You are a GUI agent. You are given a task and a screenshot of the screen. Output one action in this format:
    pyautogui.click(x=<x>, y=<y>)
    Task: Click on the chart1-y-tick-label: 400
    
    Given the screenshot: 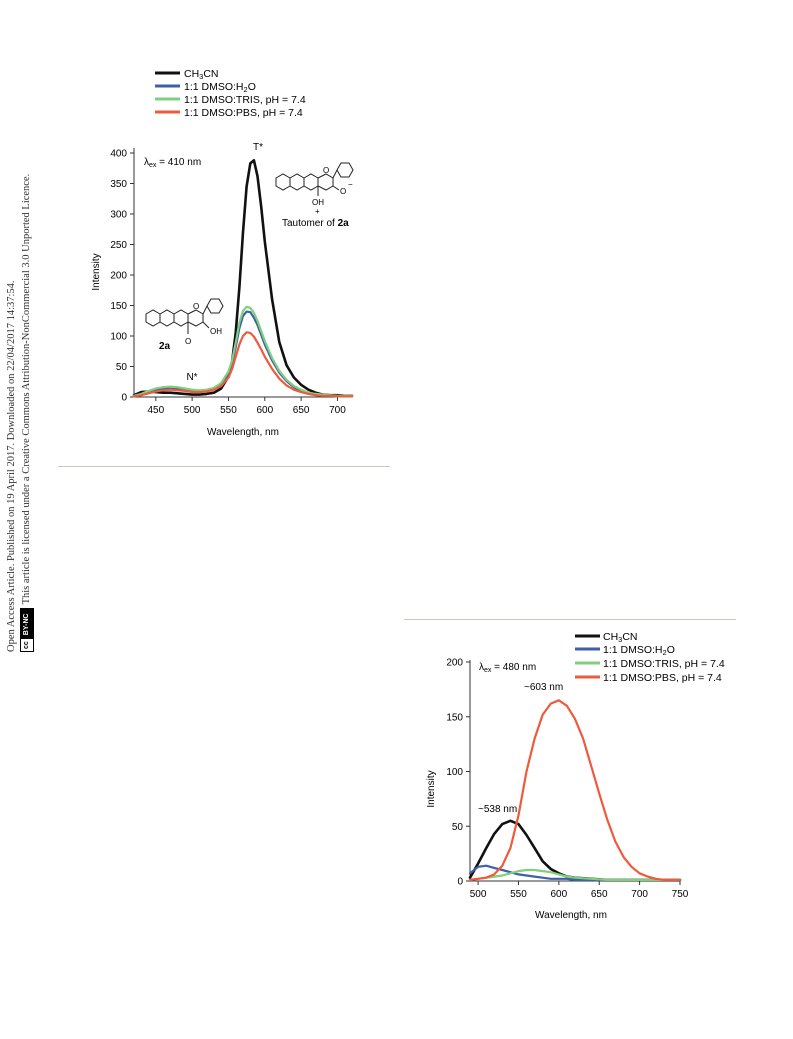 What is the action you would take?
    pyautogui.click(x=118, y=154)
    